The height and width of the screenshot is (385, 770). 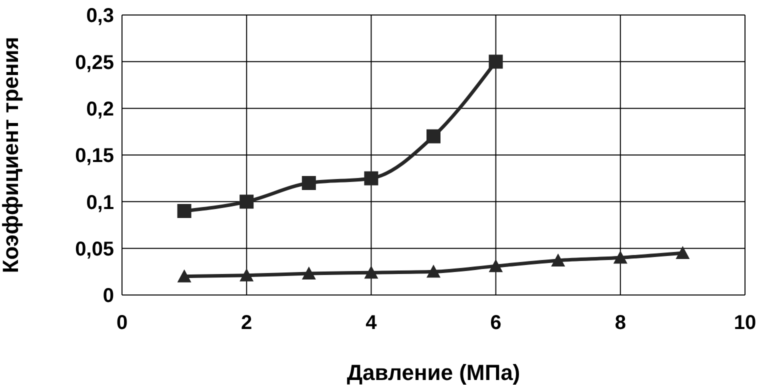 I want to click on x-tick-label: 2, so click(x=246, y=323).